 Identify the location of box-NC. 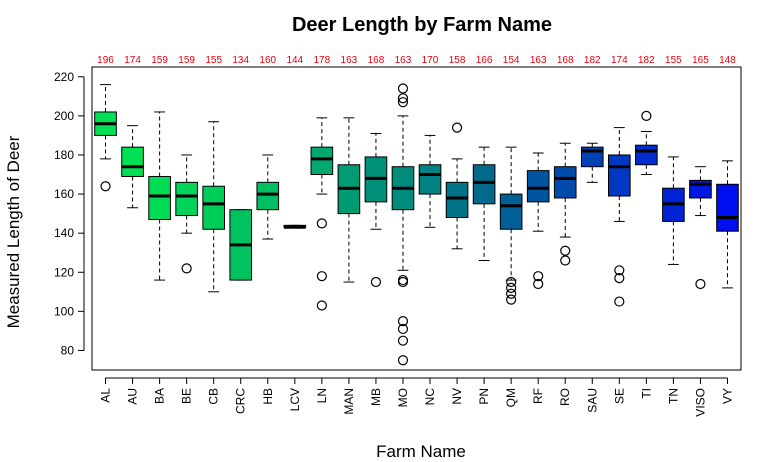
(430, 181).